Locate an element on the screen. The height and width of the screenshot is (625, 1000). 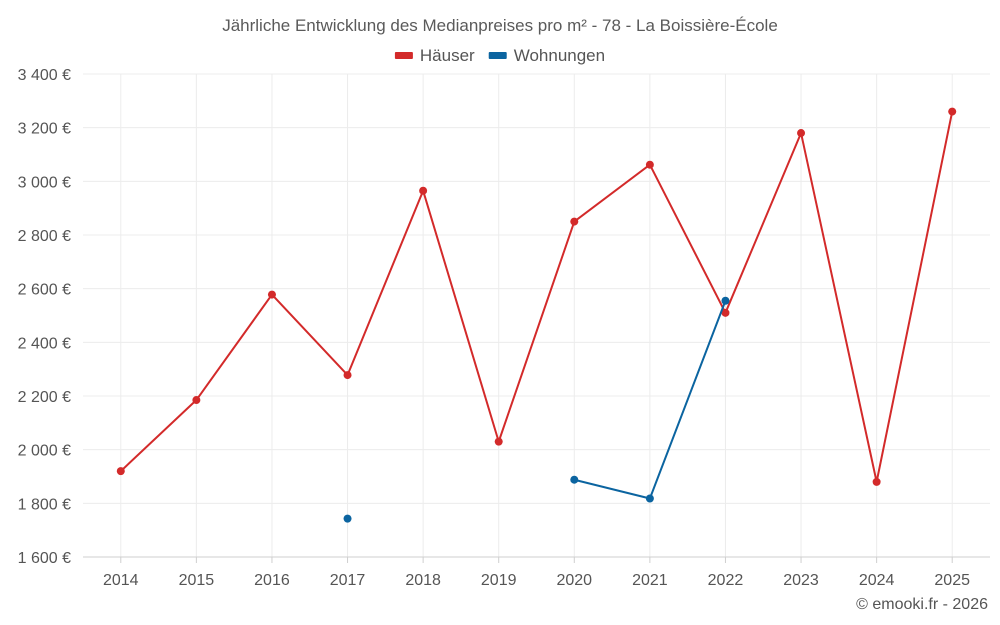
x-tick-label: 2023 is located at coordinates (801, 580).